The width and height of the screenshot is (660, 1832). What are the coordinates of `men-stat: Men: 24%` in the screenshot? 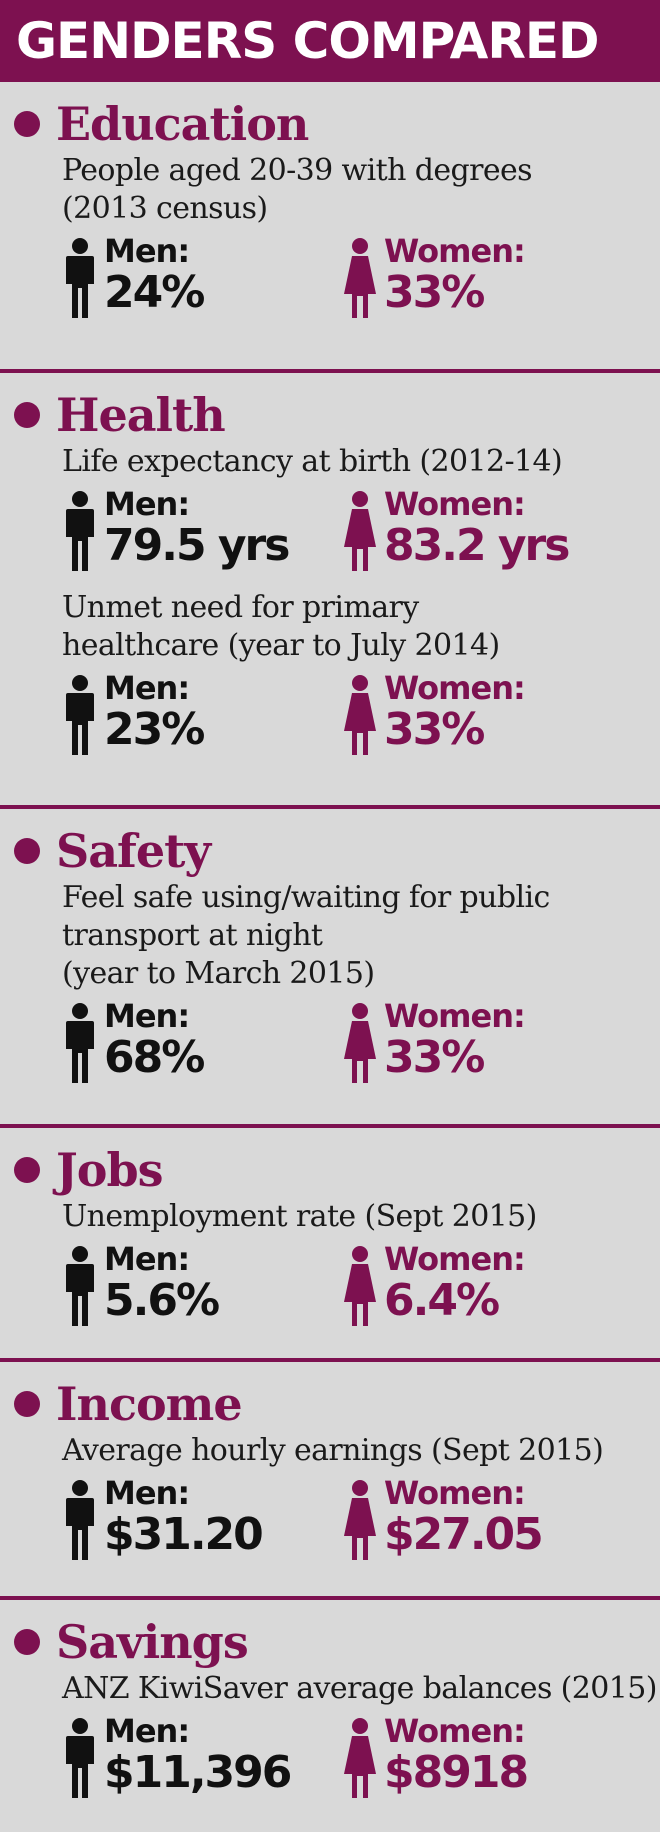 It's located at (202, 276).